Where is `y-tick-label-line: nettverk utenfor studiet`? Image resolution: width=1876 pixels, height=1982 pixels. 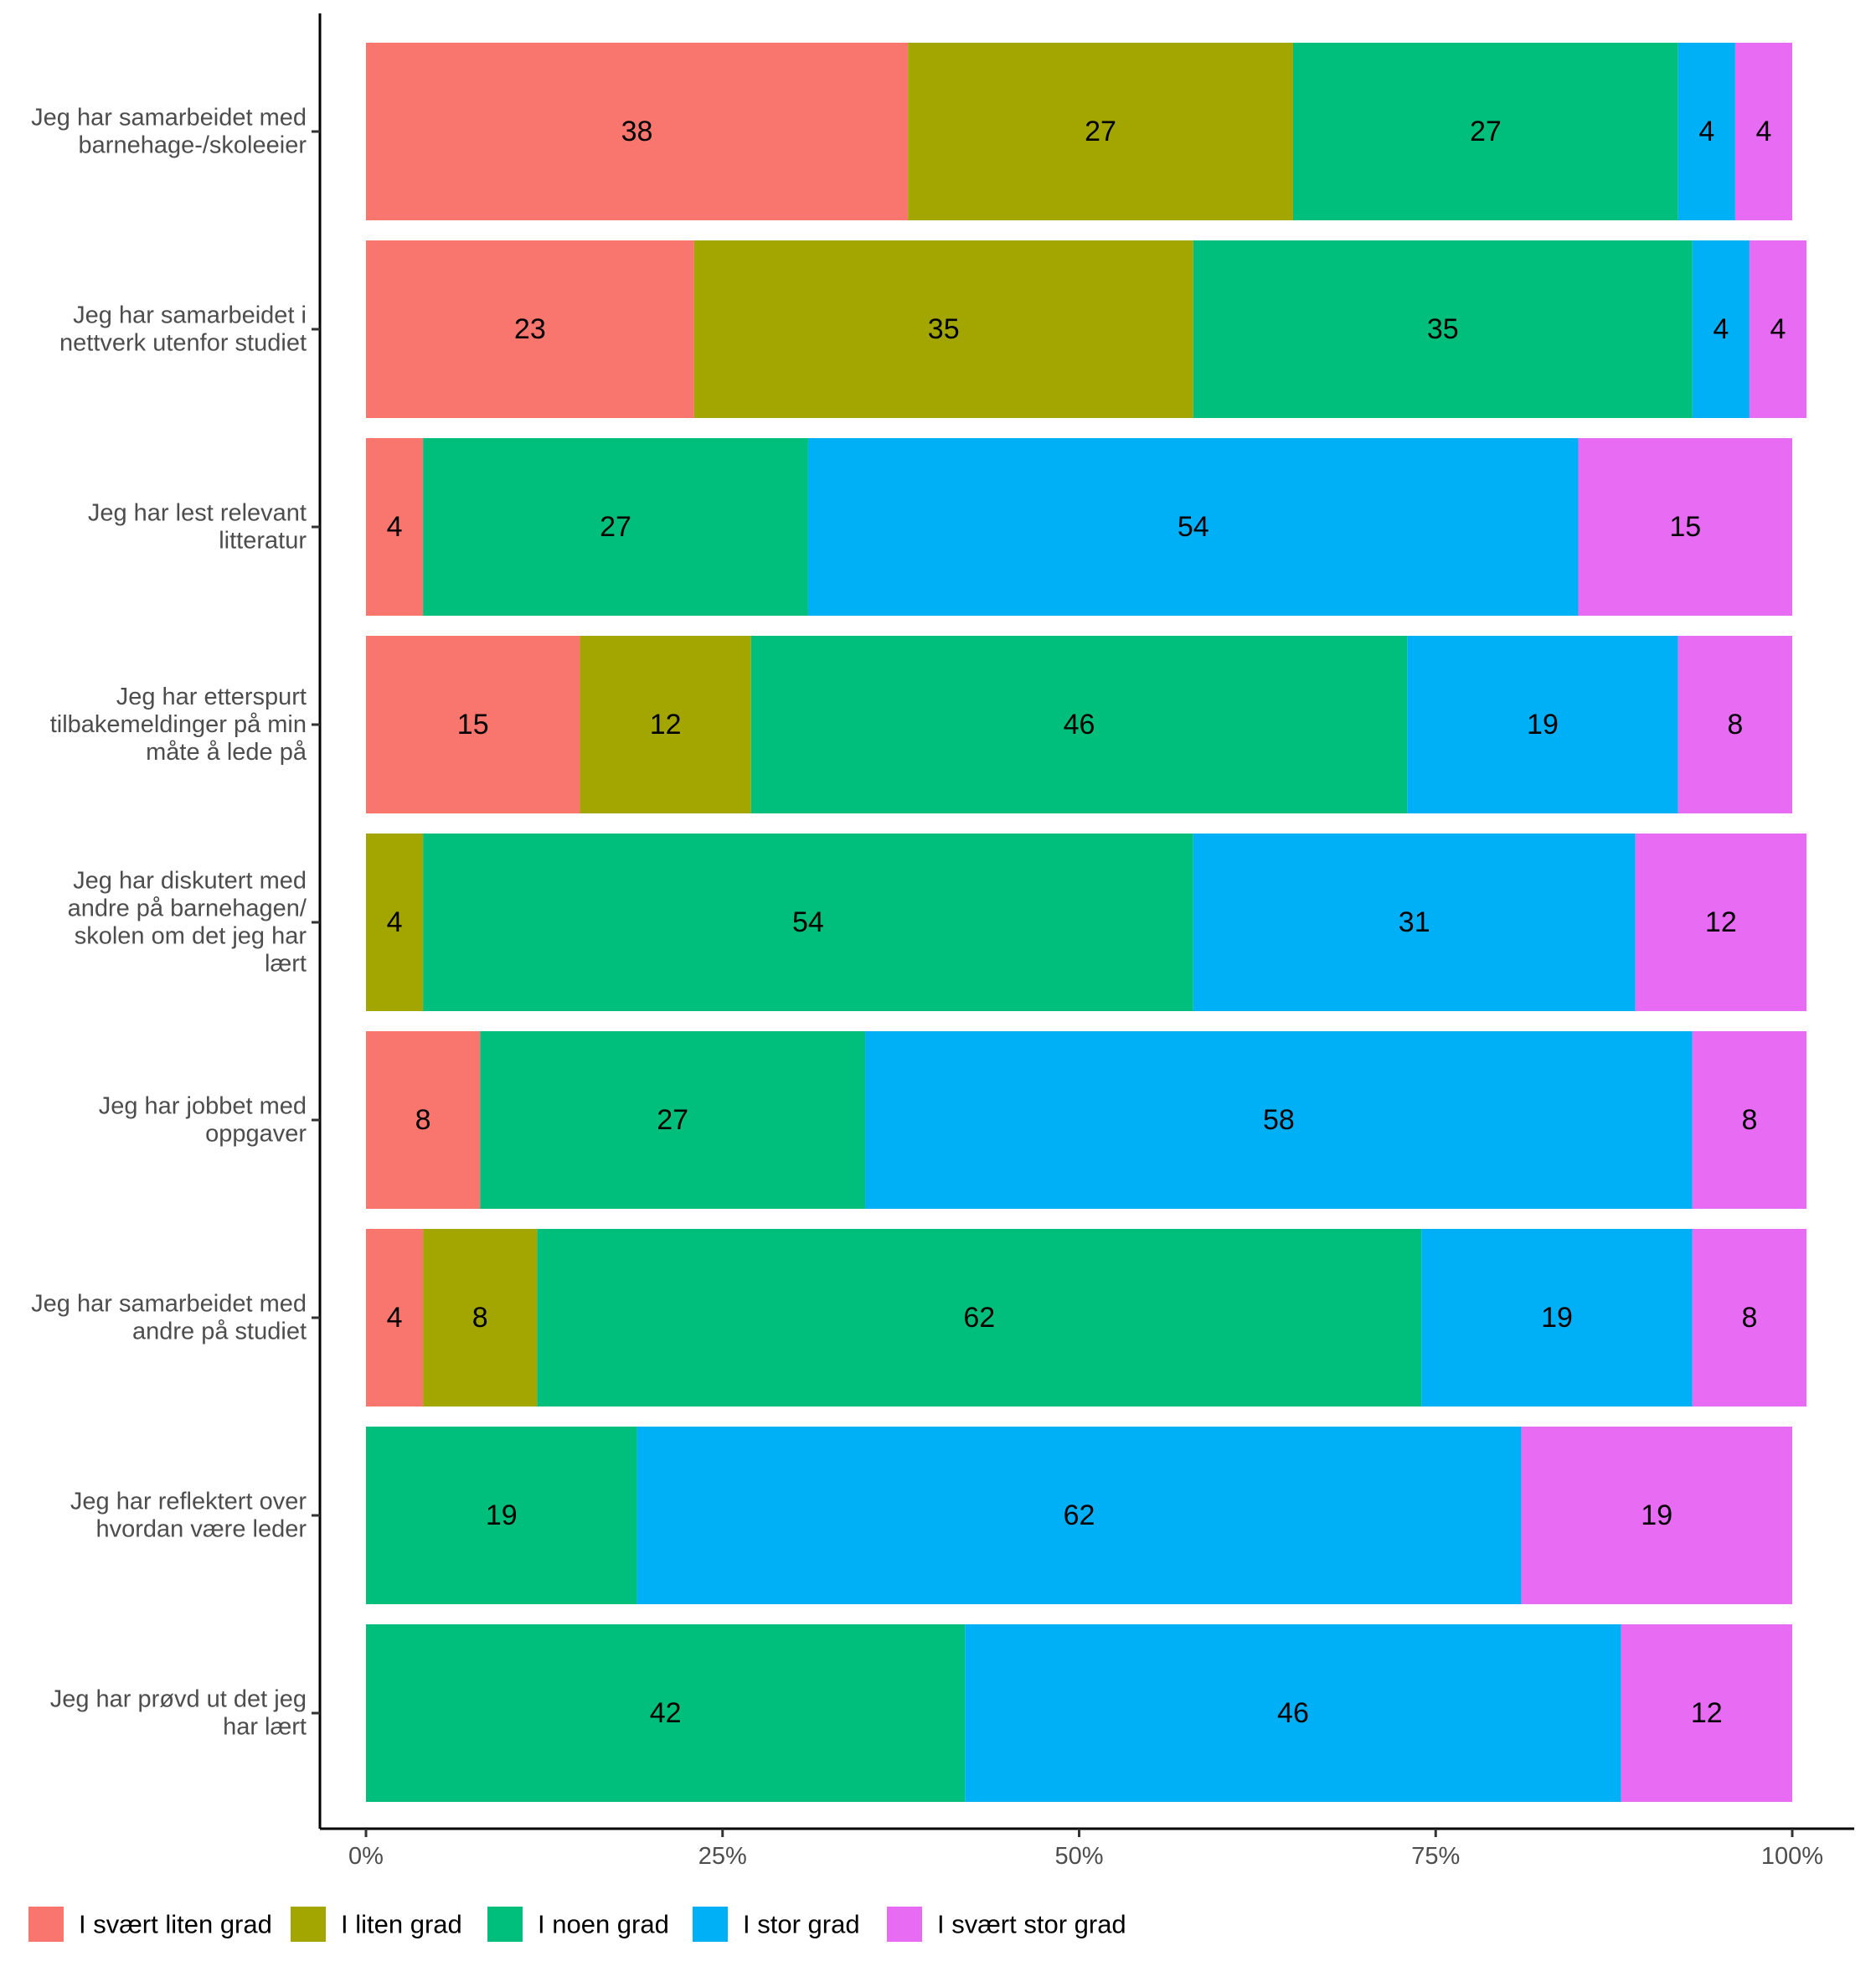 y-tick-label-line: nettverk utenfor studiet is located at coordinates (183, 343).